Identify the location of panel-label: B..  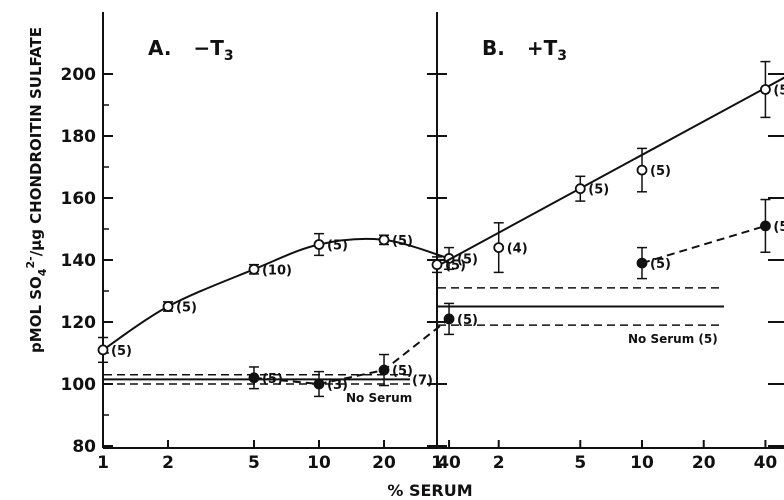
(493, 48).